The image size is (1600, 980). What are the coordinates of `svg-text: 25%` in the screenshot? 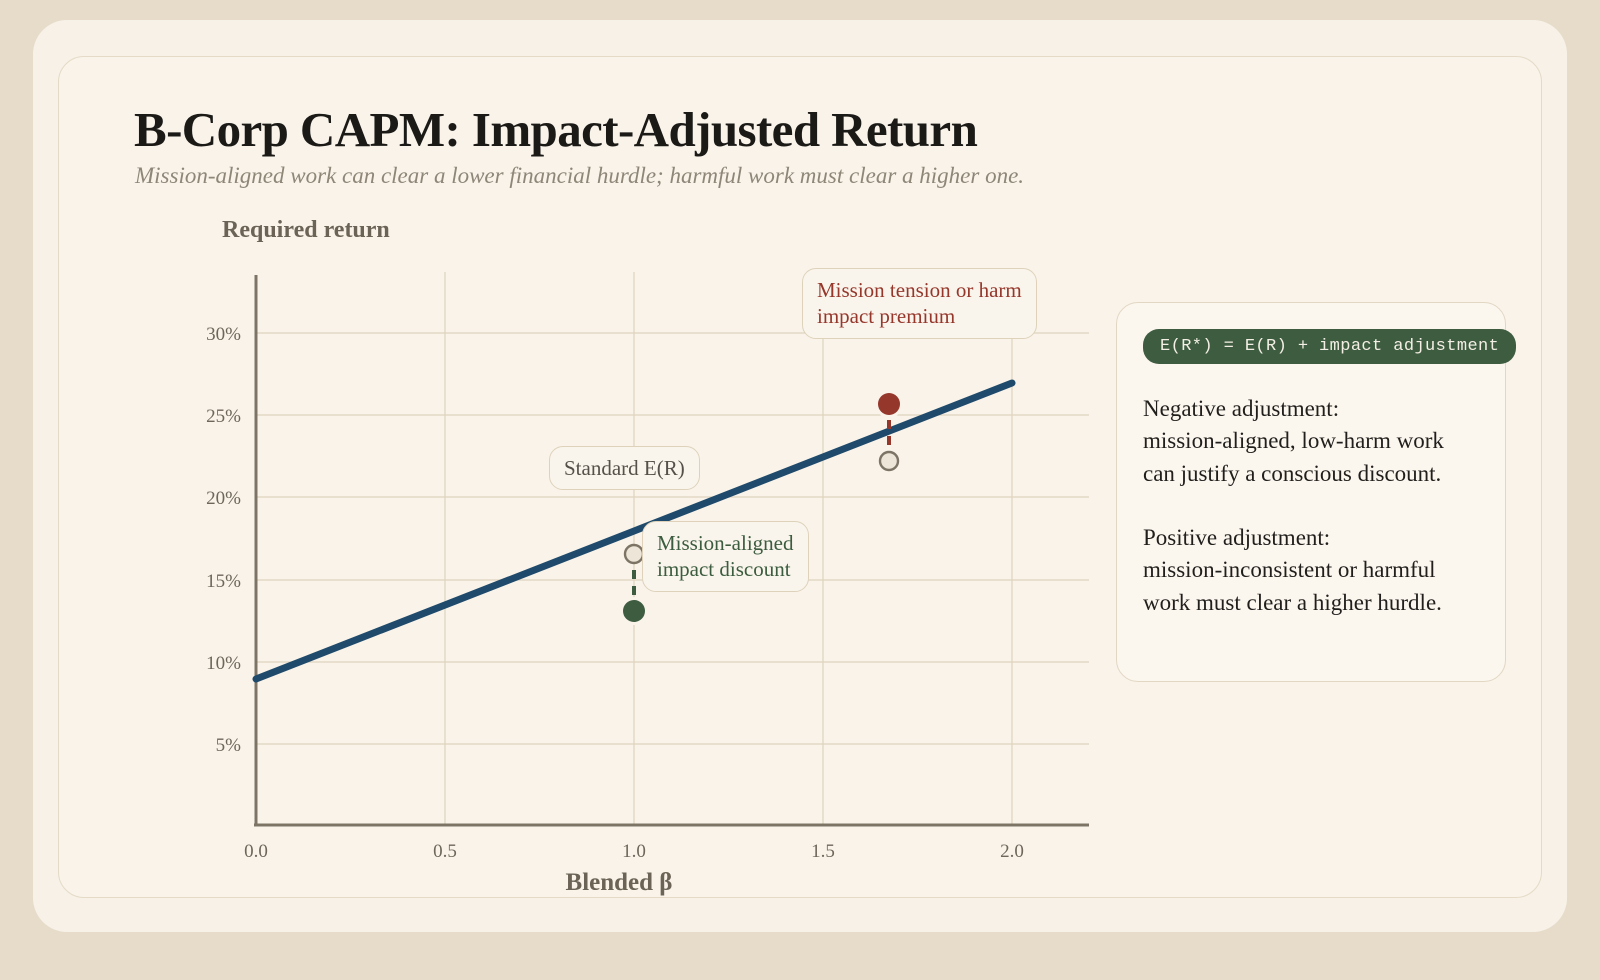 It's located at (223, 416).